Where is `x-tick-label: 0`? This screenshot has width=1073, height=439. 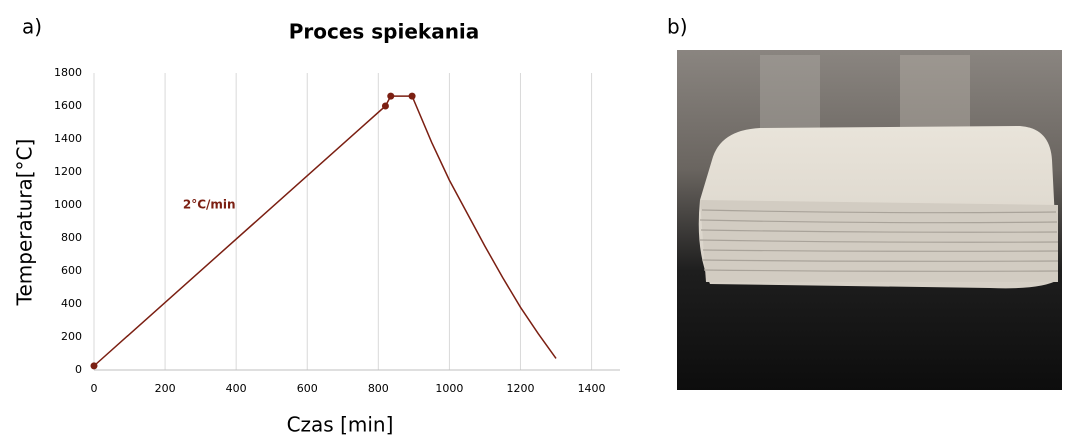
x-tick-label: 0 is located at coordinates (94, 388).